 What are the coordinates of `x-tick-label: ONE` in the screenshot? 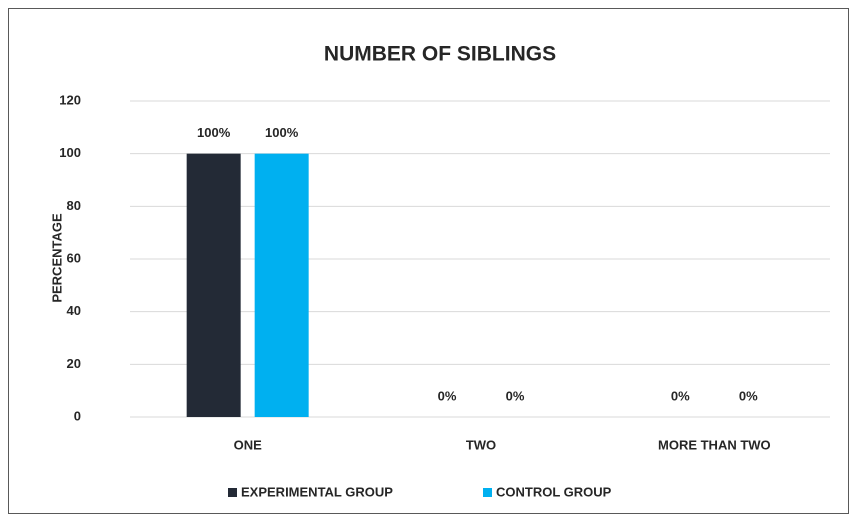 It's located at (248, 444).